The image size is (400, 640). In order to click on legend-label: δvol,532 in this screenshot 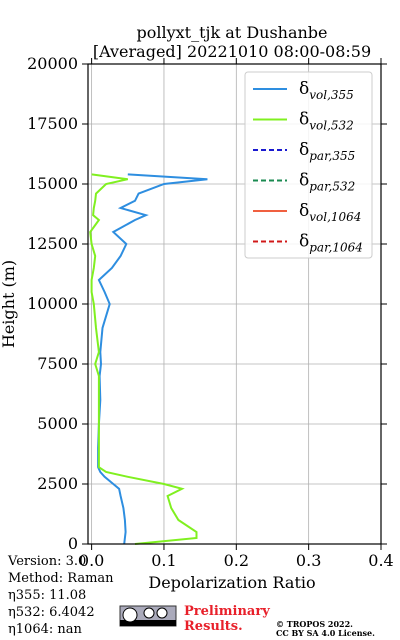, I will do `click(326, 121)`.